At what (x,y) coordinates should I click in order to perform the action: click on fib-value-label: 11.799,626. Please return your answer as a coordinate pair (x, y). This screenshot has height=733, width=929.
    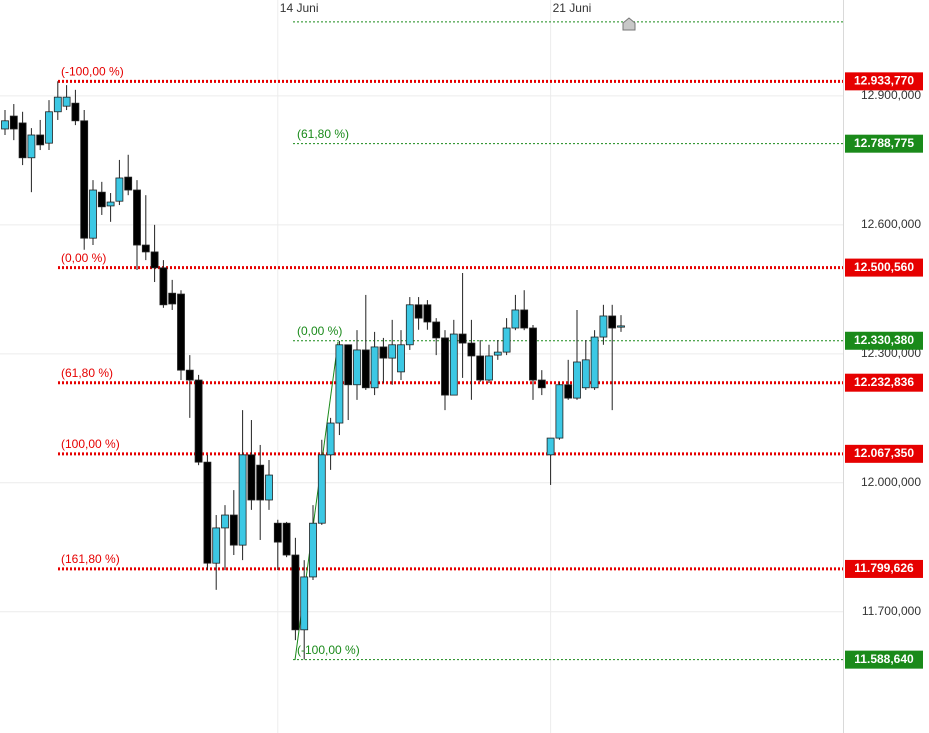
    Looking at the image, I should click on (884, 568).